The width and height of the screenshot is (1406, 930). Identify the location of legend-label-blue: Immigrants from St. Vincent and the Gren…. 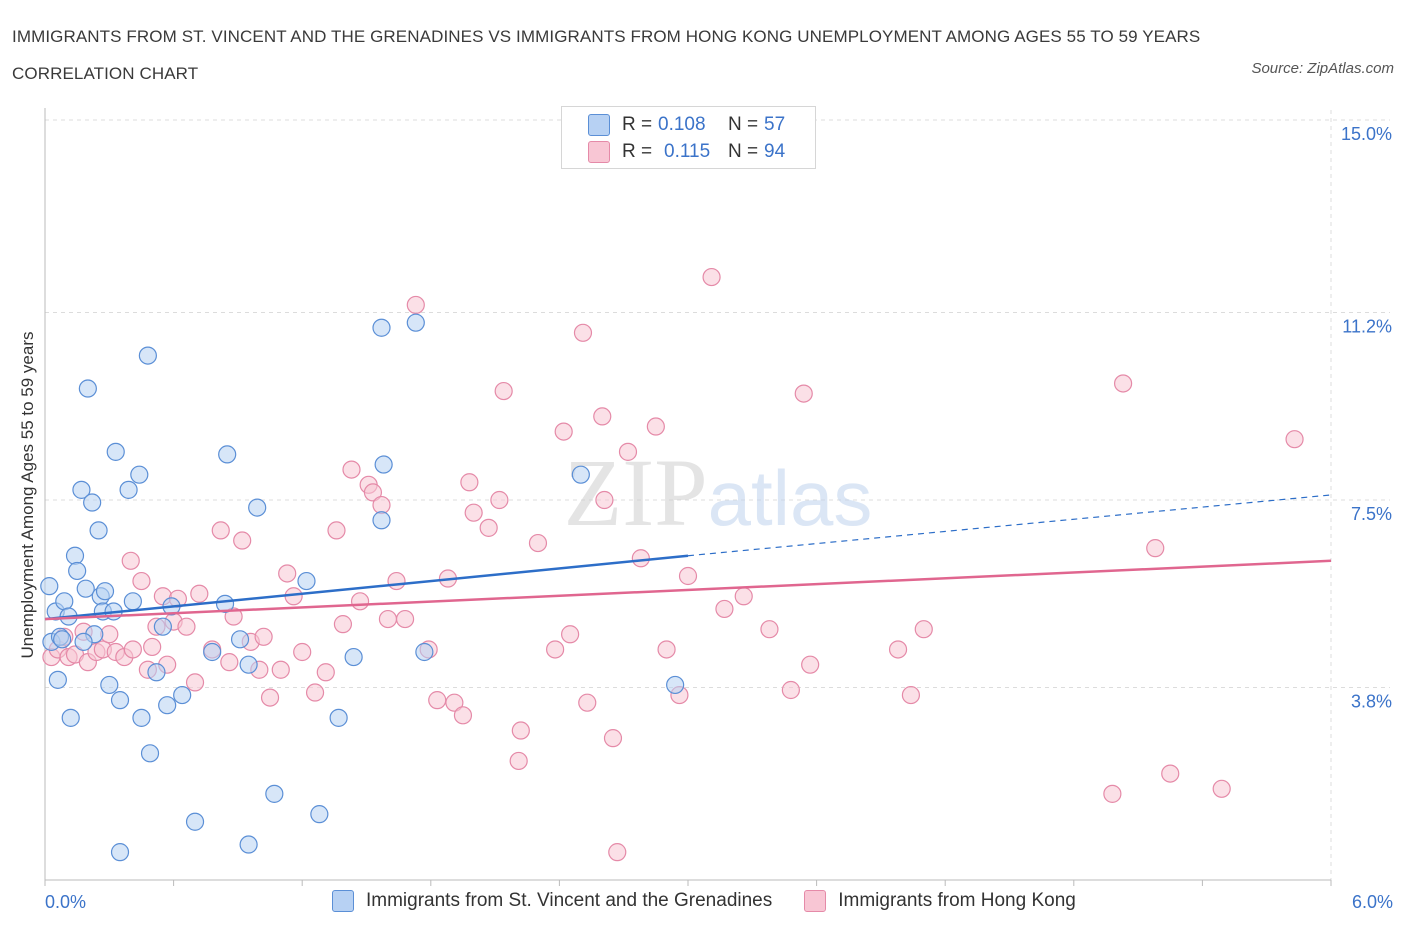
(569, 900).